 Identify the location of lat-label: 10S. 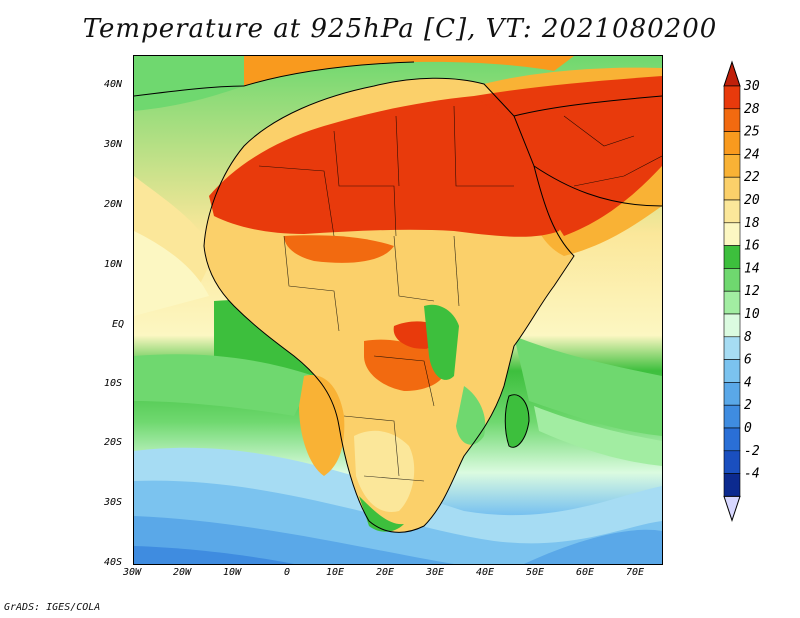
(113, 383).